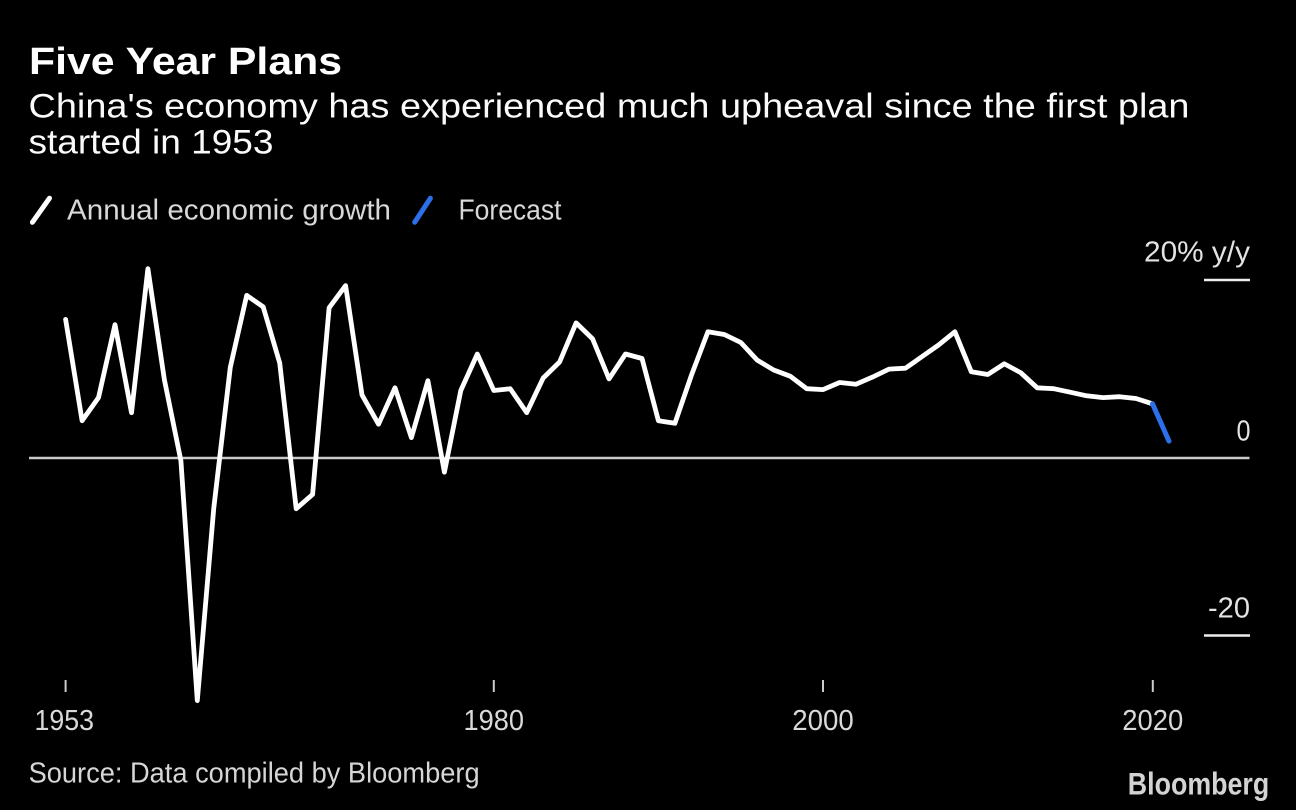  Describe the element at coordinates (1229, 609) in the screenshot. I see `svg-text: -20` at that location.